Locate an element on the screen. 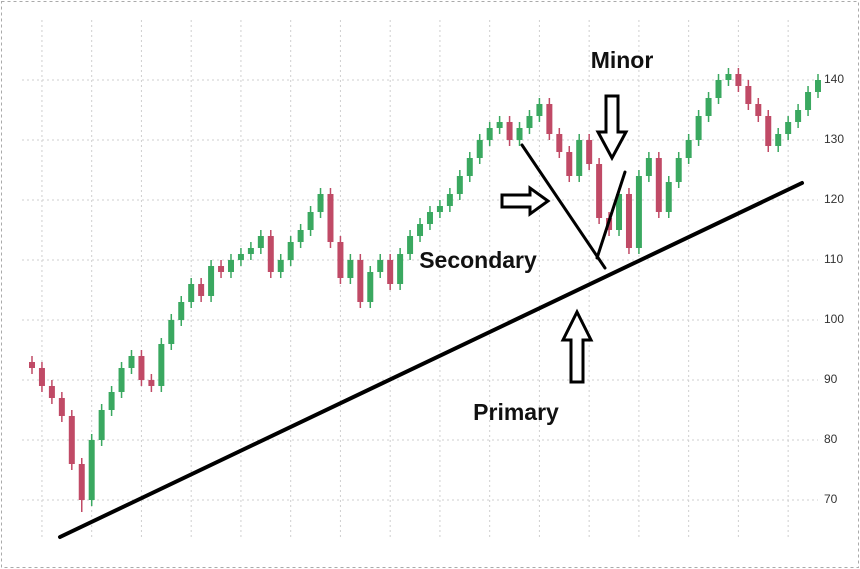  y-tick-label: 110 is located at coordinates (833, 259).